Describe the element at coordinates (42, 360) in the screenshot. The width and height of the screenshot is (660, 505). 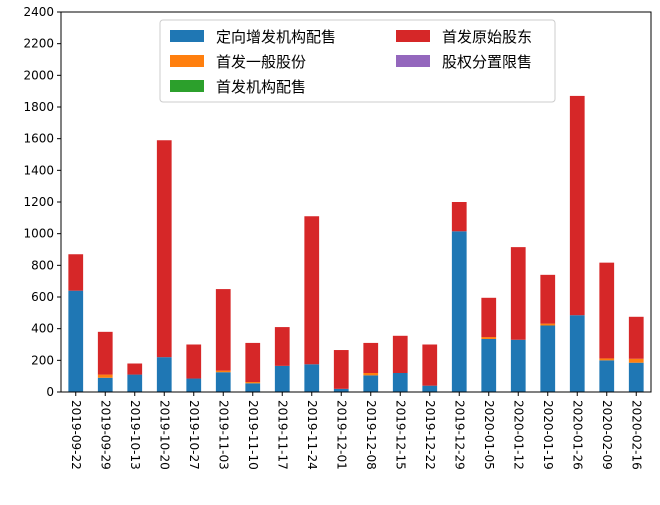
I see `y-tick-label: 200` at that location.